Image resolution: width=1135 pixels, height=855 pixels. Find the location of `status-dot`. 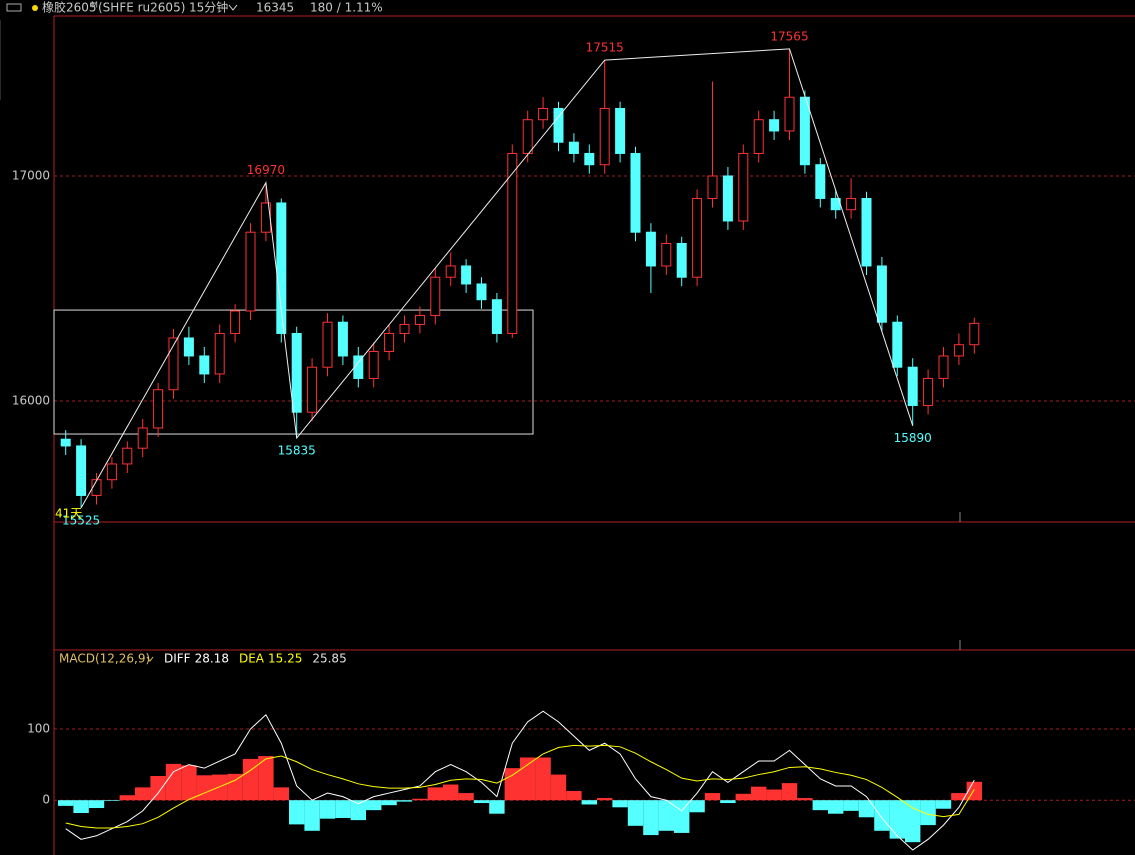

status-dot is located at coordinates (35, 8).